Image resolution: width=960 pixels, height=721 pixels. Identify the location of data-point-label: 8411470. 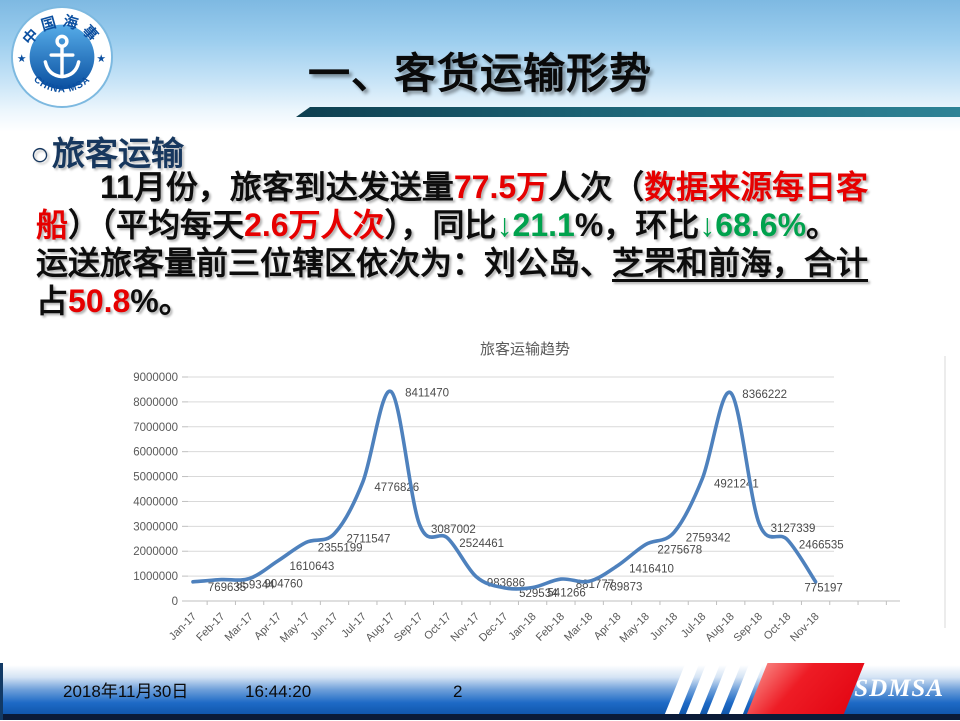
(427, 394).